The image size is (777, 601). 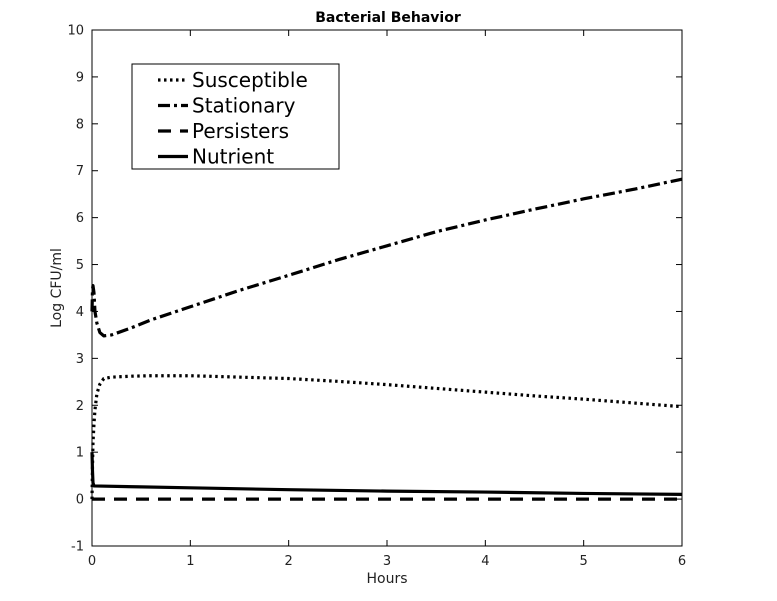 I want to click on y-axis-label: Log CFU/ml, so click(x=57, y=288).